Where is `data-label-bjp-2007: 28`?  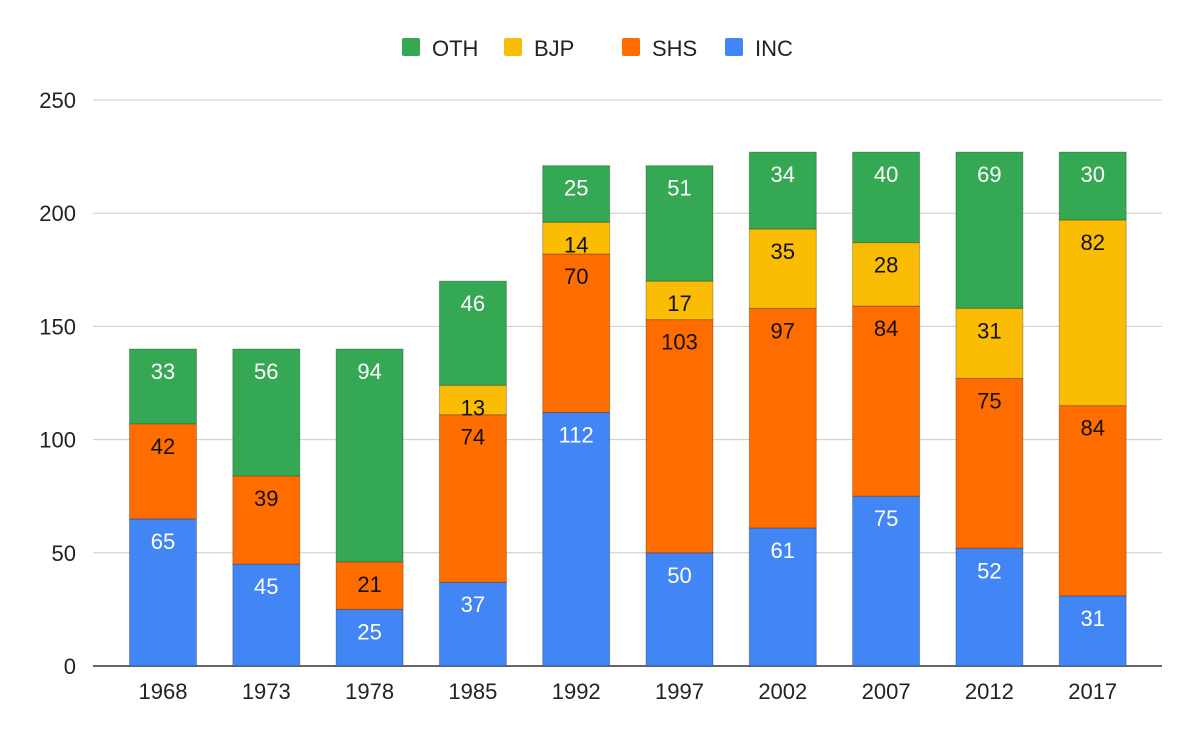 data-label-bjp-2007: 28 is located at coordinates (886, 265).